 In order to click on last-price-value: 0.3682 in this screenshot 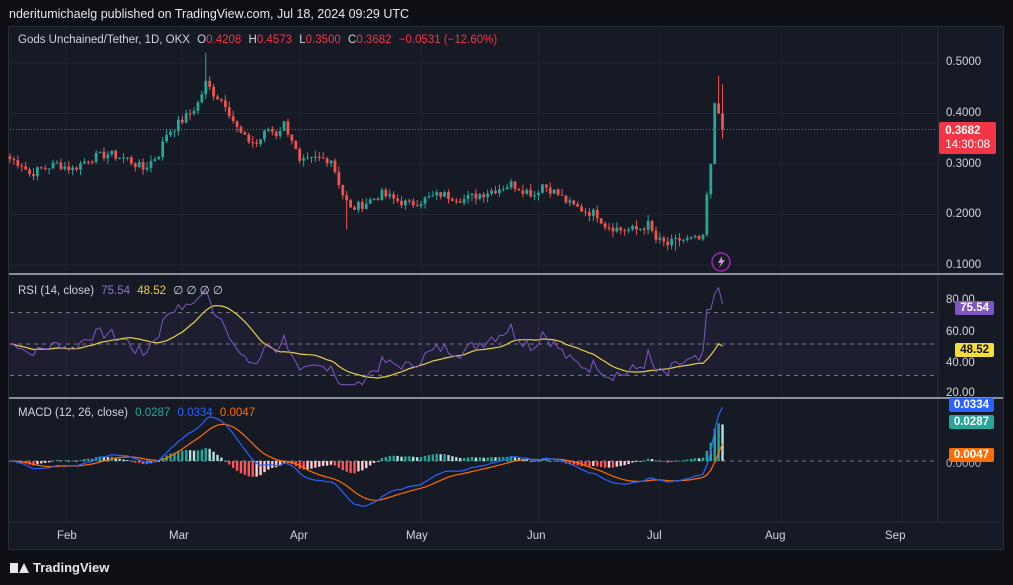, I will do `click(963, 131)`.